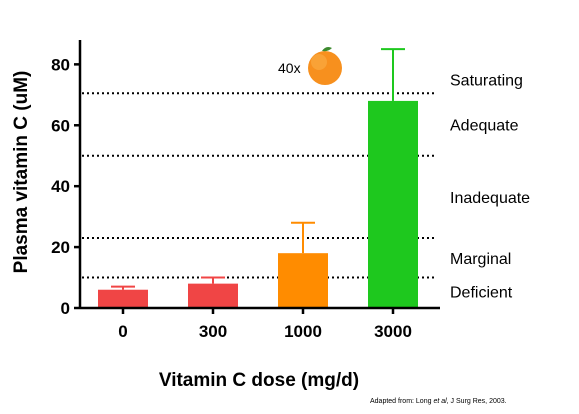  Describe the element at coordinates (60, 125) in the screenshot. I see `y-tick-label: 60` at that location.